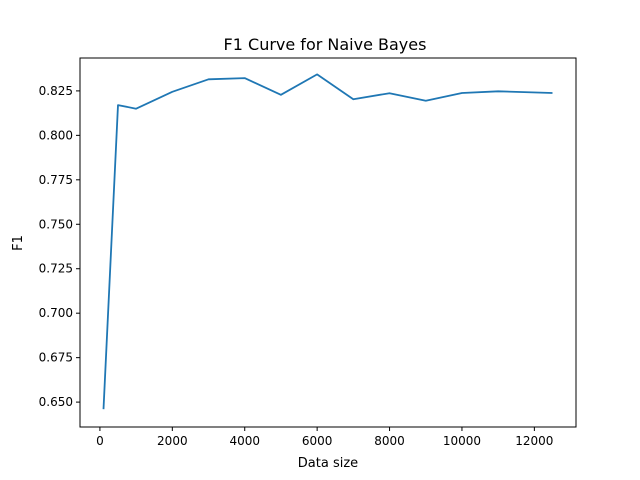  I want to click on y-tick-label: 0.725, so click(56, 269).